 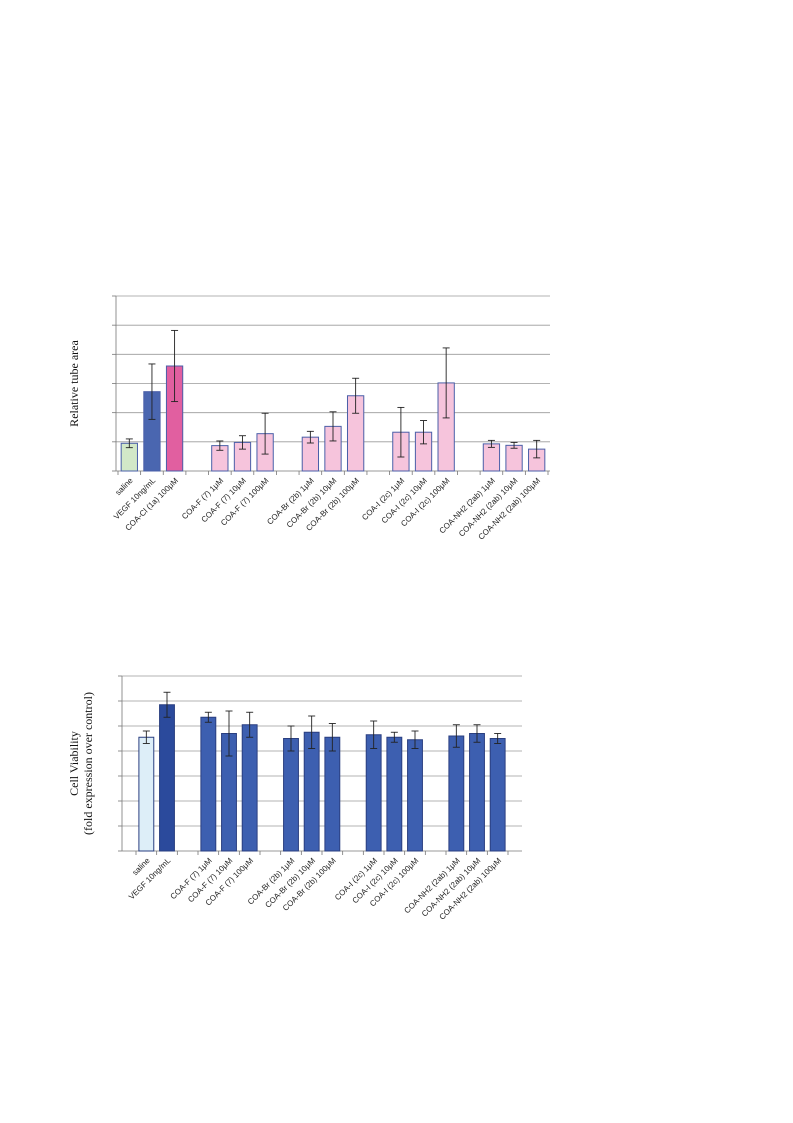 What do you see at coordinates (88, 763) in the screenshot?
I see `y-axis-label: (fold expression over control)` at bounding box center [88, 763].